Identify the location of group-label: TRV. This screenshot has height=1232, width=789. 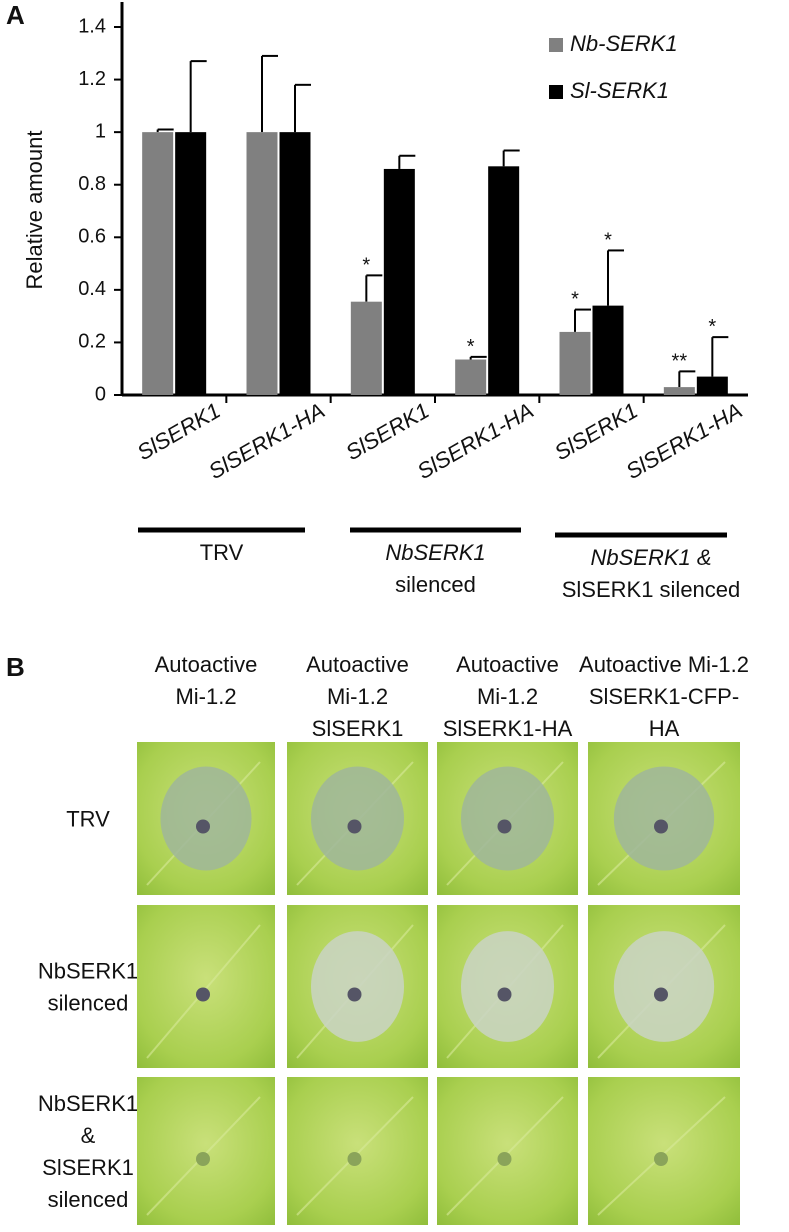
(222, 552).